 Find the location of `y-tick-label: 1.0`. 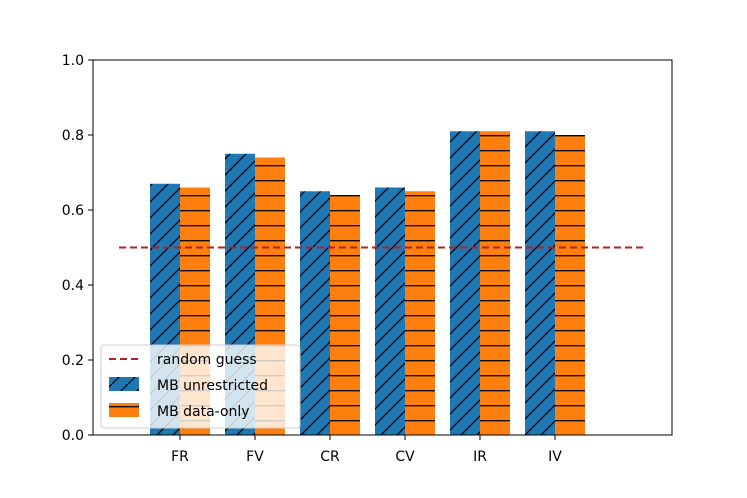

y-tick-label: 1.0 is located at coordinates (73, 61).